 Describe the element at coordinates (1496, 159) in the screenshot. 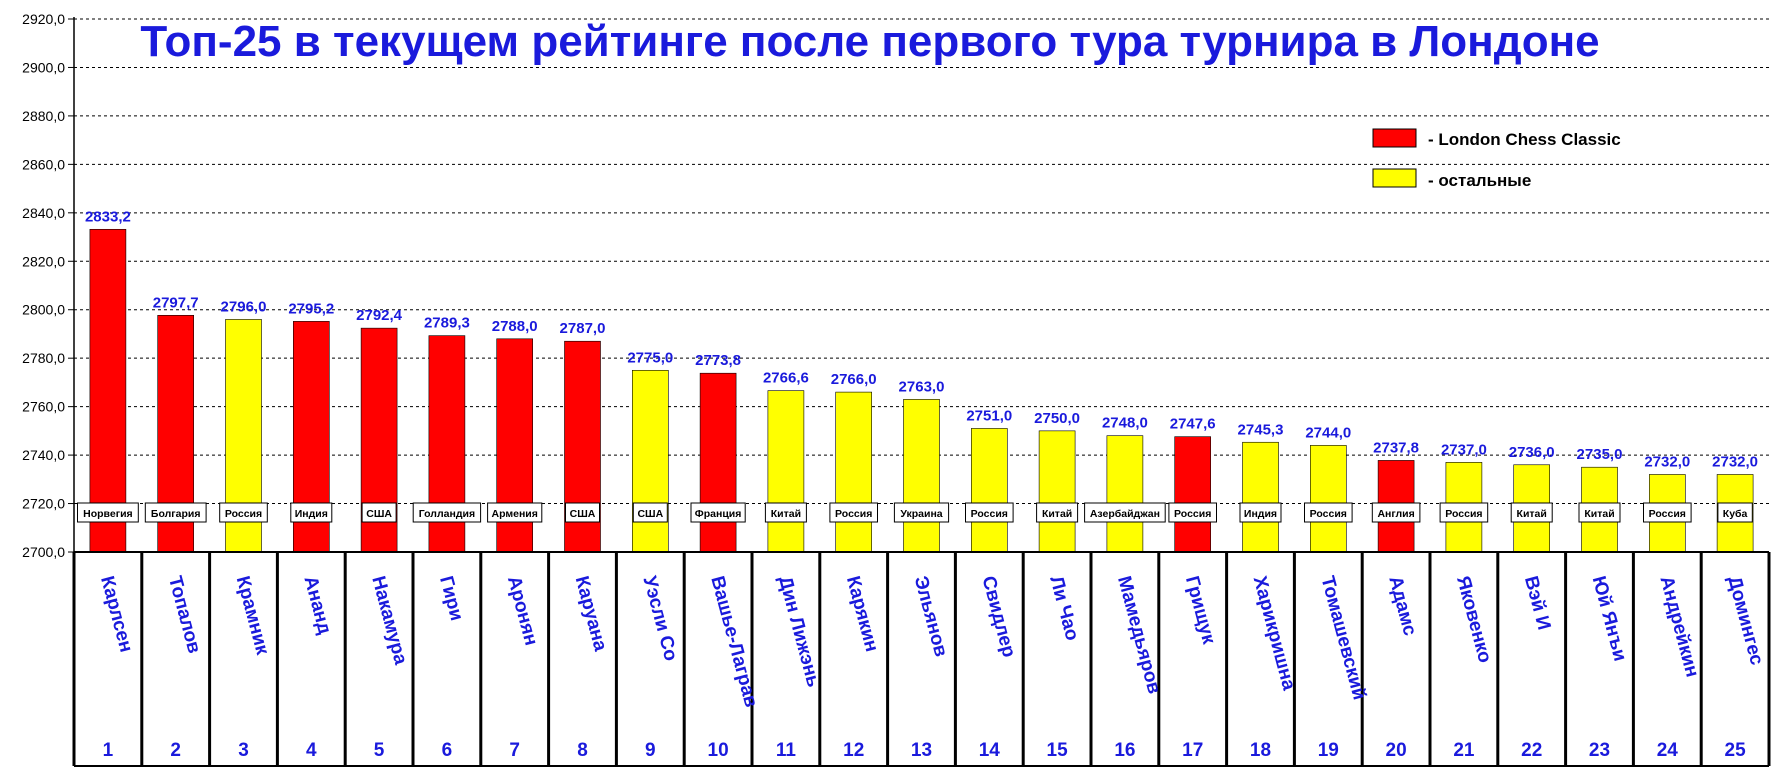

I see `legend: - London Chess Classic - остальные` at that location.